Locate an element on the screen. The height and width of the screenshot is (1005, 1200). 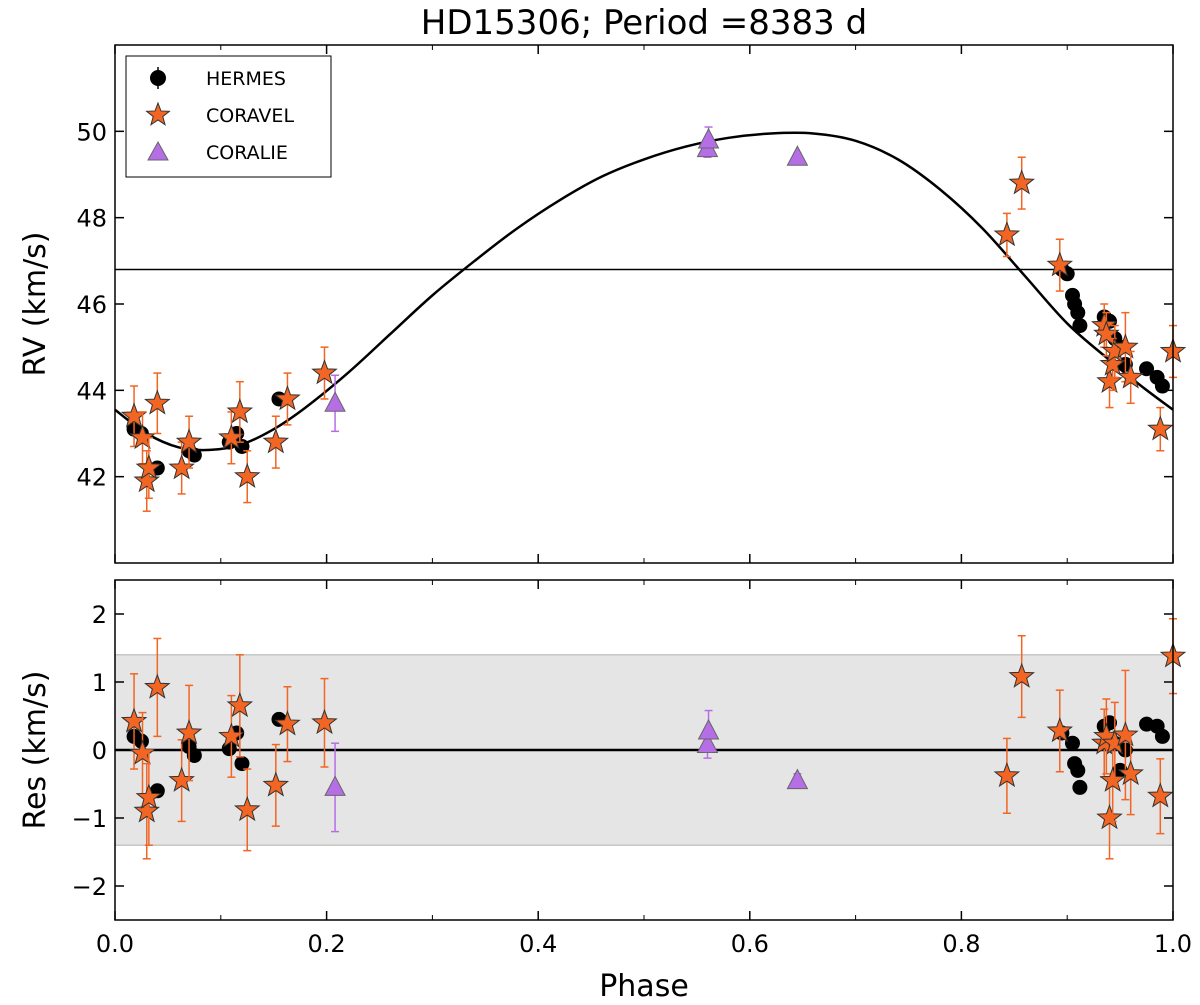
x-tick-label: 1.0 is located at coordinates (1173, 944).